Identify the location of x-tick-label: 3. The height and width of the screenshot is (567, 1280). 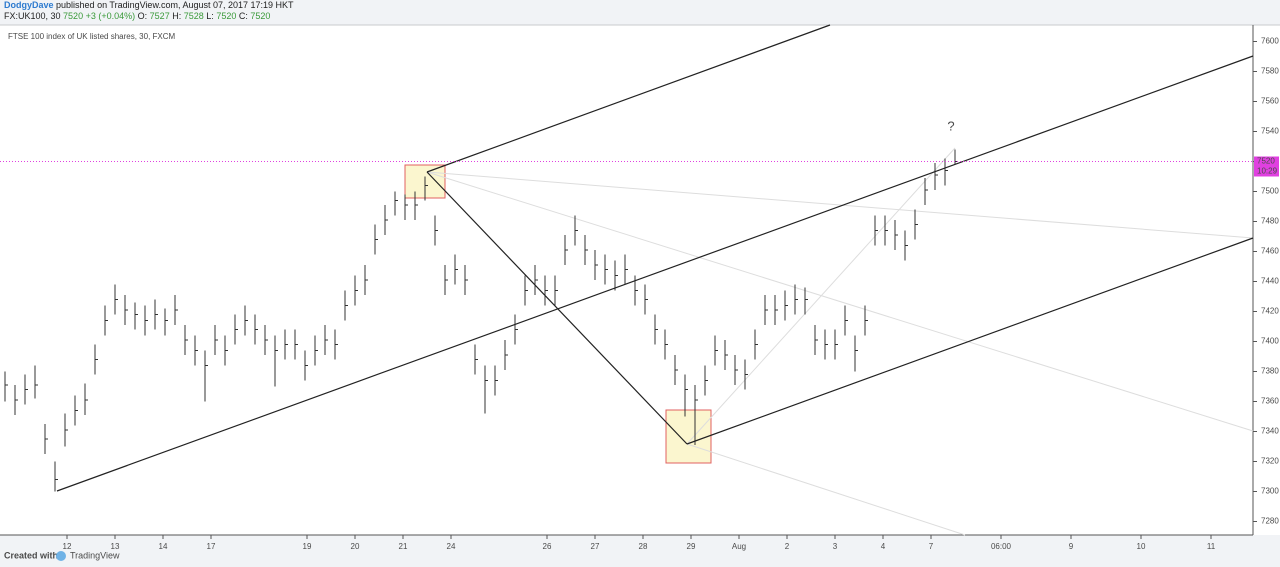
(835, 546).